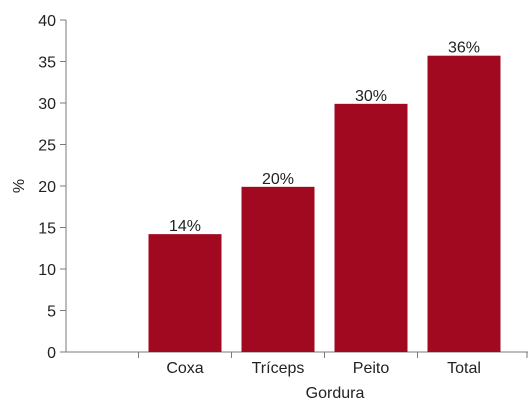 This screenshot has width=528, height=401. What do you see at coordinates (47, 104) in the screenshot?
I see `y-tick-label: 30` at bounding box center [47, 104].